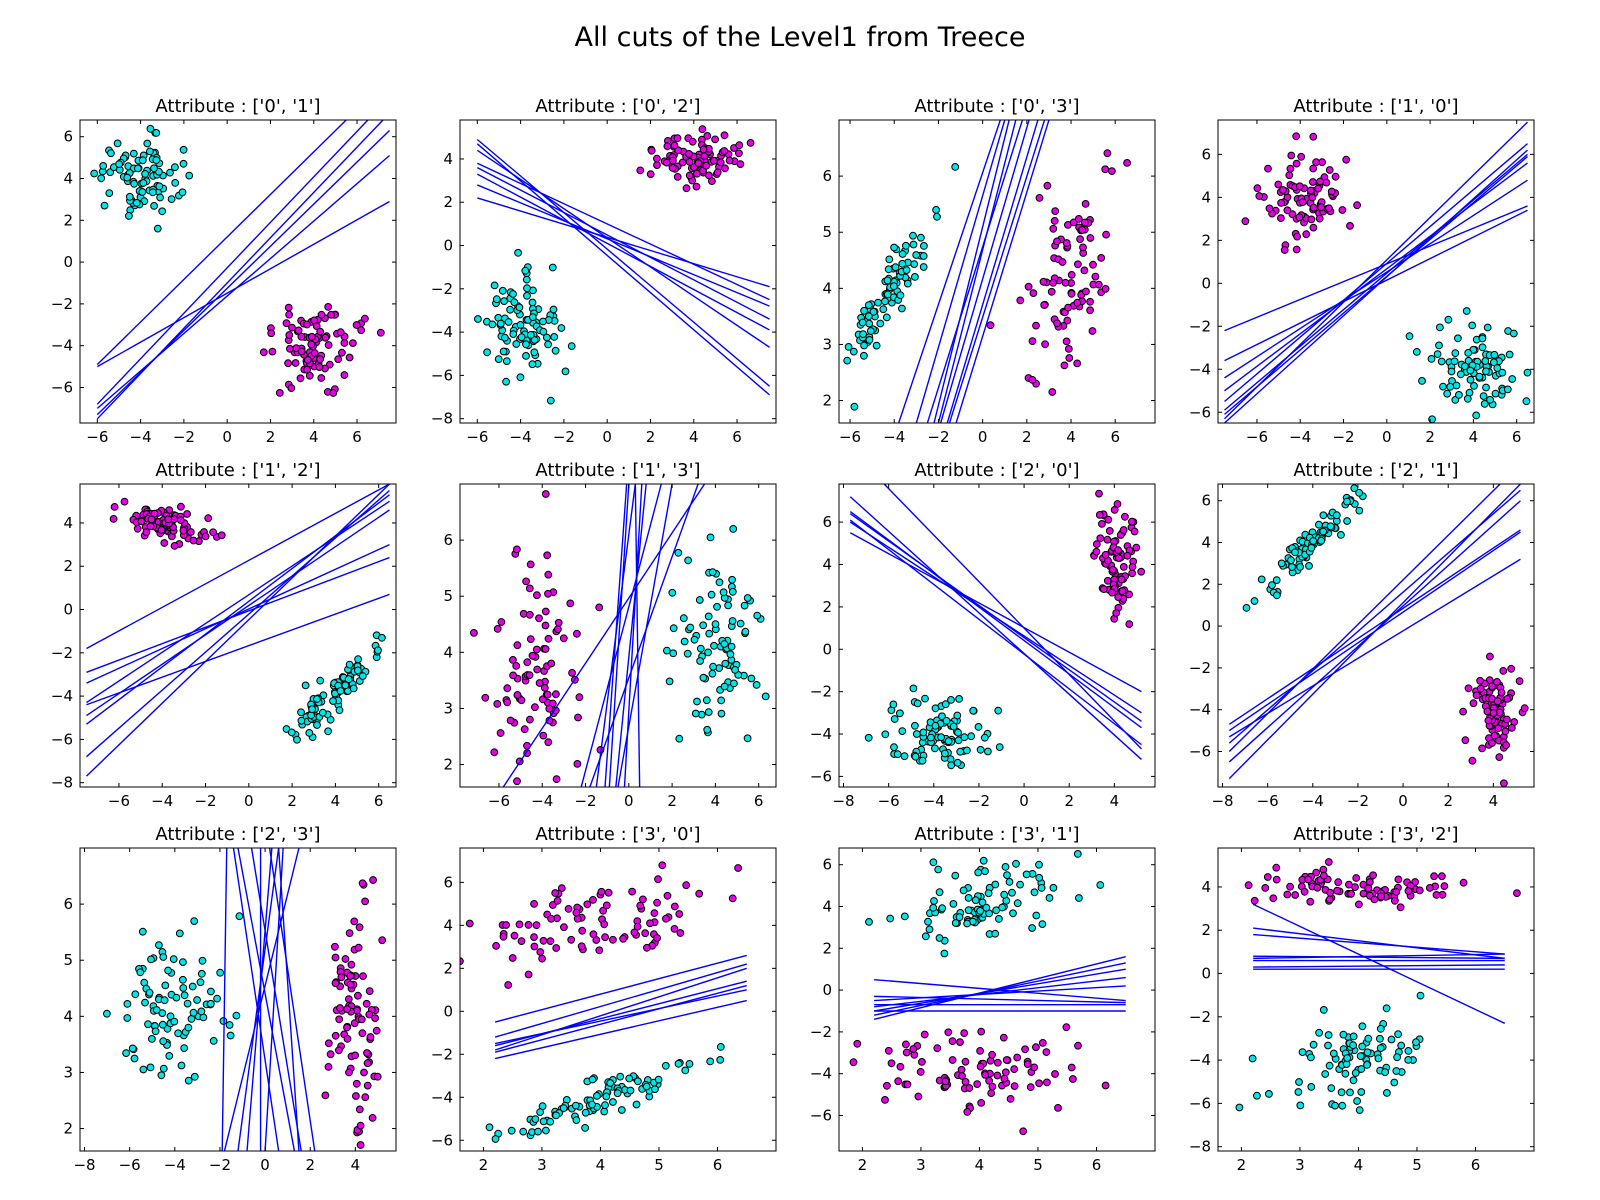 The image size is (1600, 1200). Describe the element at coordinates (1200, 668) in the screenshot. I see `y-tick-label: −2` at that location.